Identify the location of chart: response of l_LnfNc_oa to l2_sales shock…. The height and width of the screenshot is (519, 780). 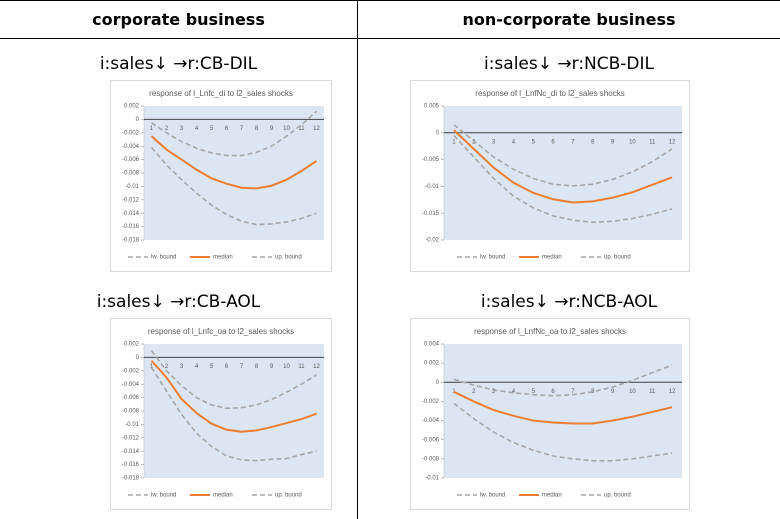
(550, 414).